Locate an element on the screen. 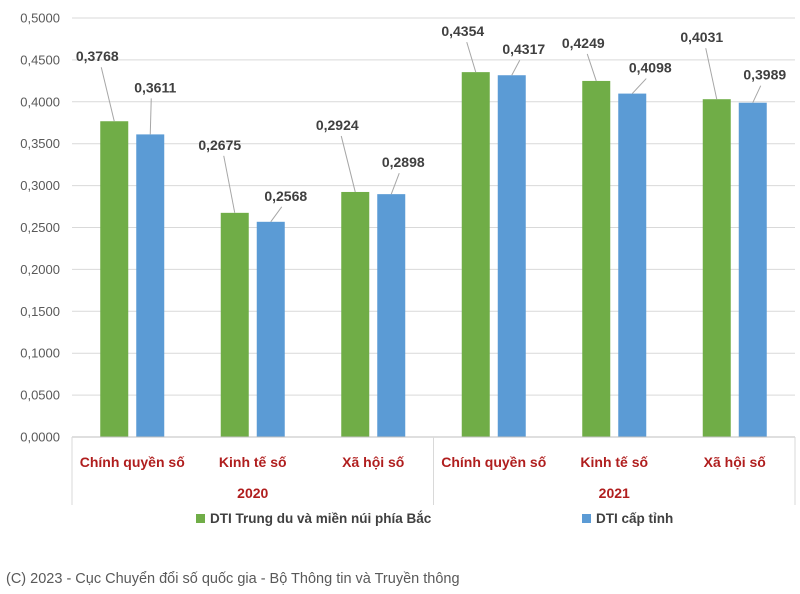 The width and height of the screenshot is (800, 594). x-group-label: 2020 is located at coordinates (252, 493).